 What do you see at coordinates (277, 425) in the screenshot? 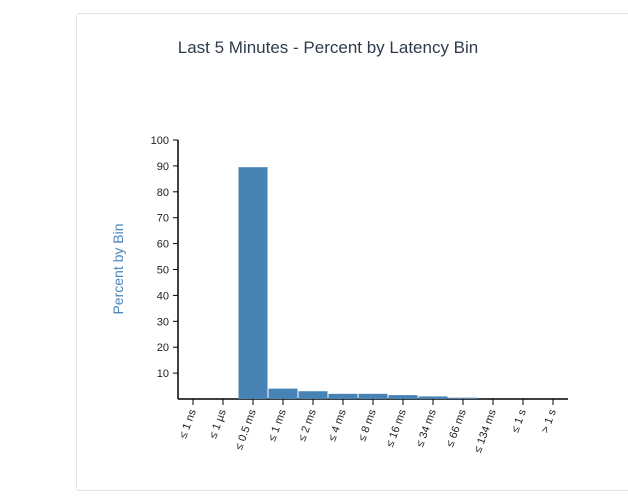
I see `x-tick-label: ≤ 1 ms` at bounding box center [277, 425].